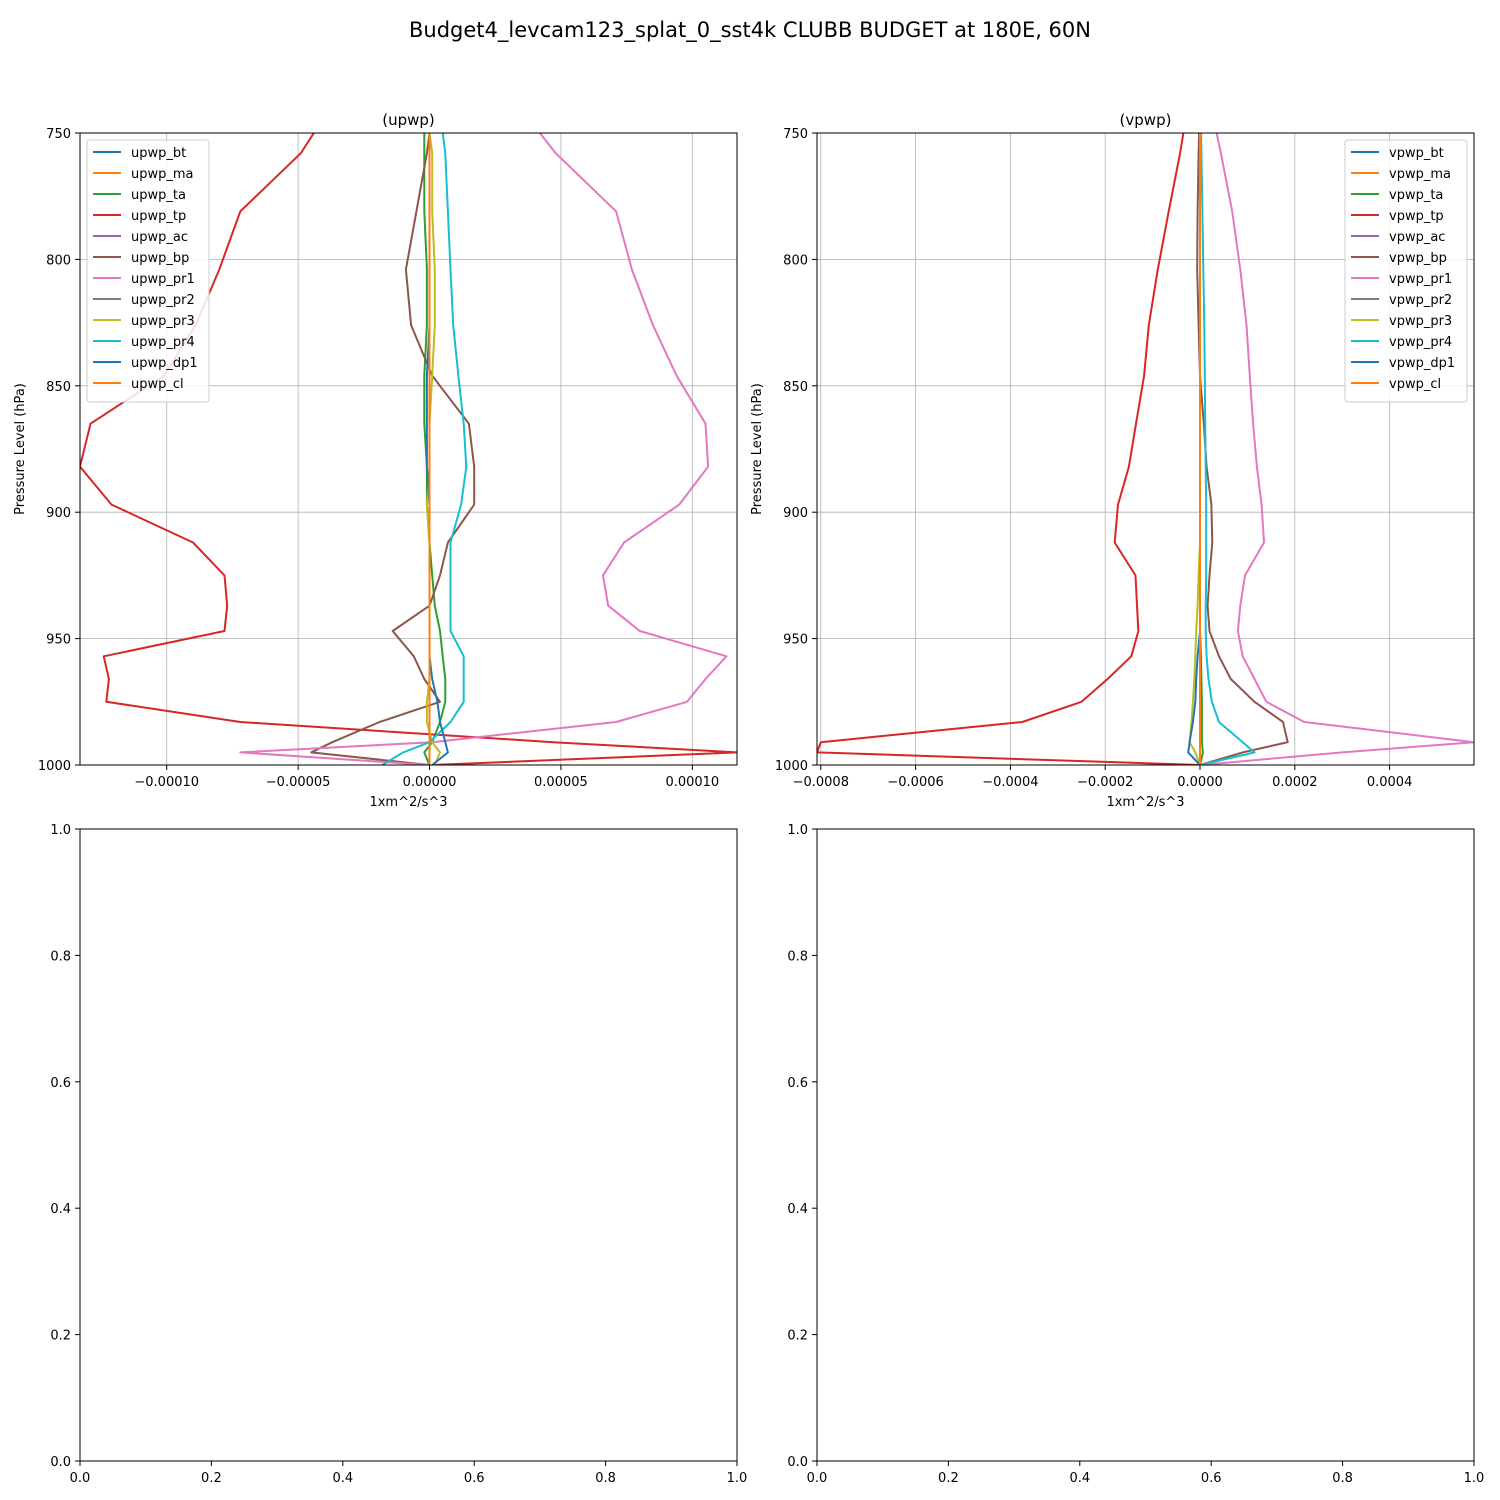 The width and height of the screenshot is (1500, 1500). Describe the element at coordinates (1295, 782) in the screenshot. I see `x-tick-label: 0.0002` at that location.